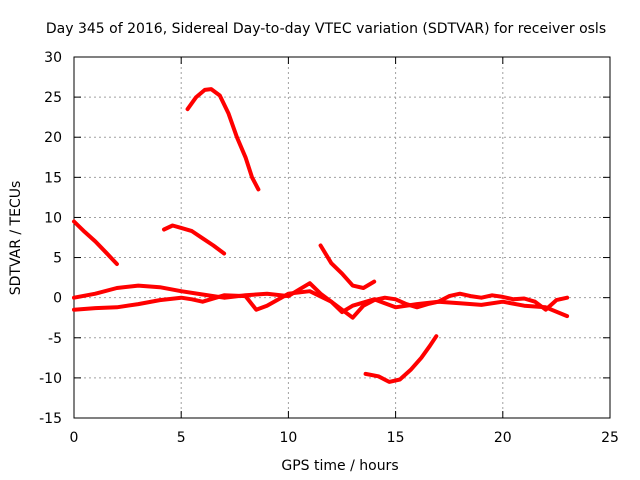 This screenshot has width=640, height=480. What do you see at coordinates (53, 58) in the screenshot?
I see `y-tick-label: 30` at bounding box center [53, 58].